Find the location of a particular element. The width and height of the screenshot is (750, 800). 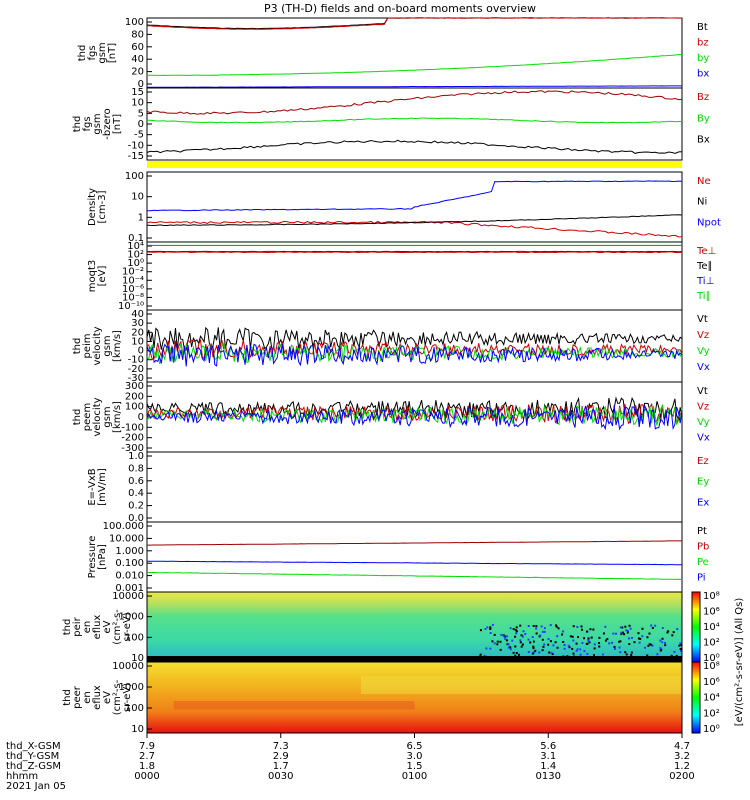

y-tick-label: 15 is located at coordinates (137, 92).